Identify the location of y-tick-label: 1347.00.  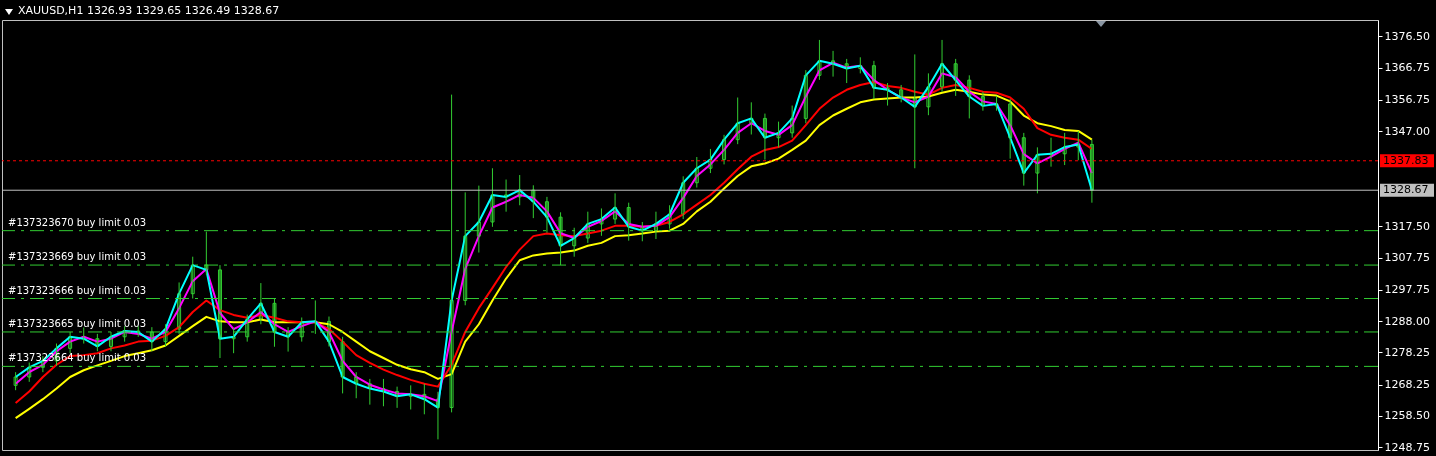
(1407, 131).